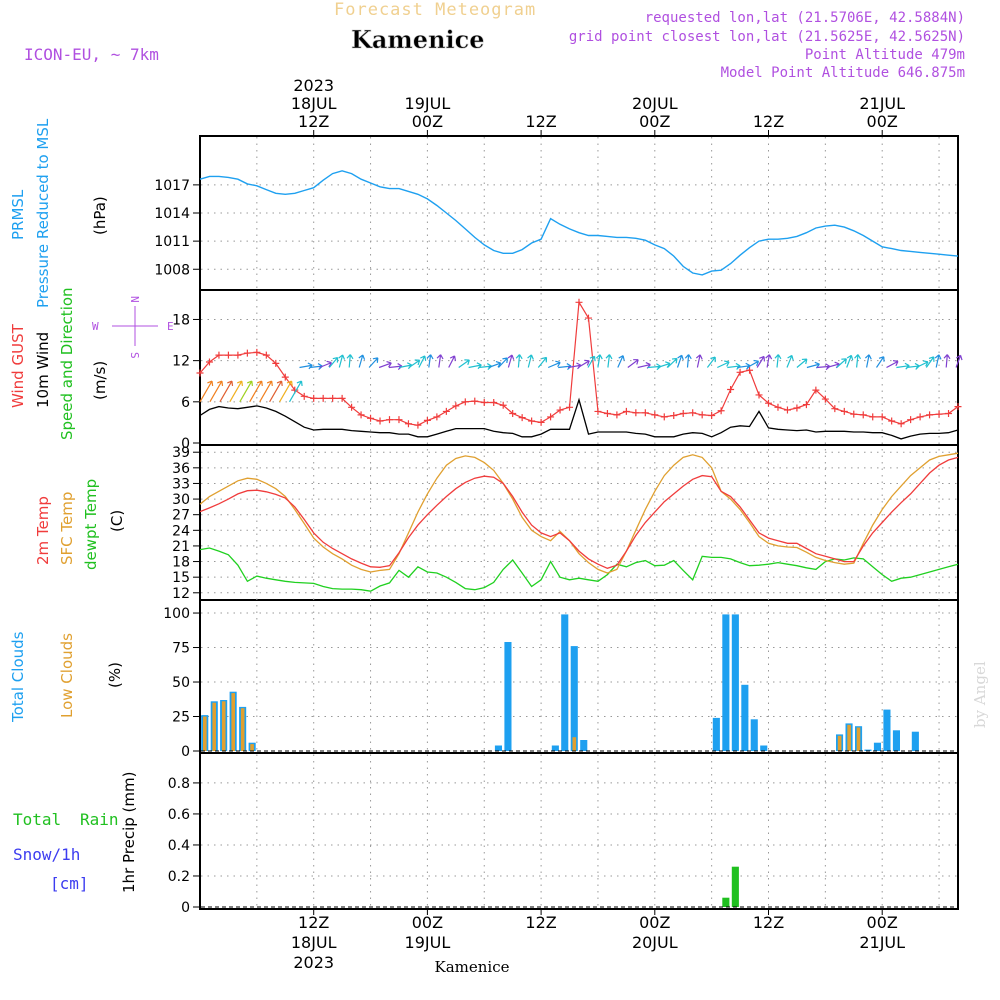  Describe the element at coordinates (980, 694) in the screenshot. I see `credit-watermark: by Angel` at that location.